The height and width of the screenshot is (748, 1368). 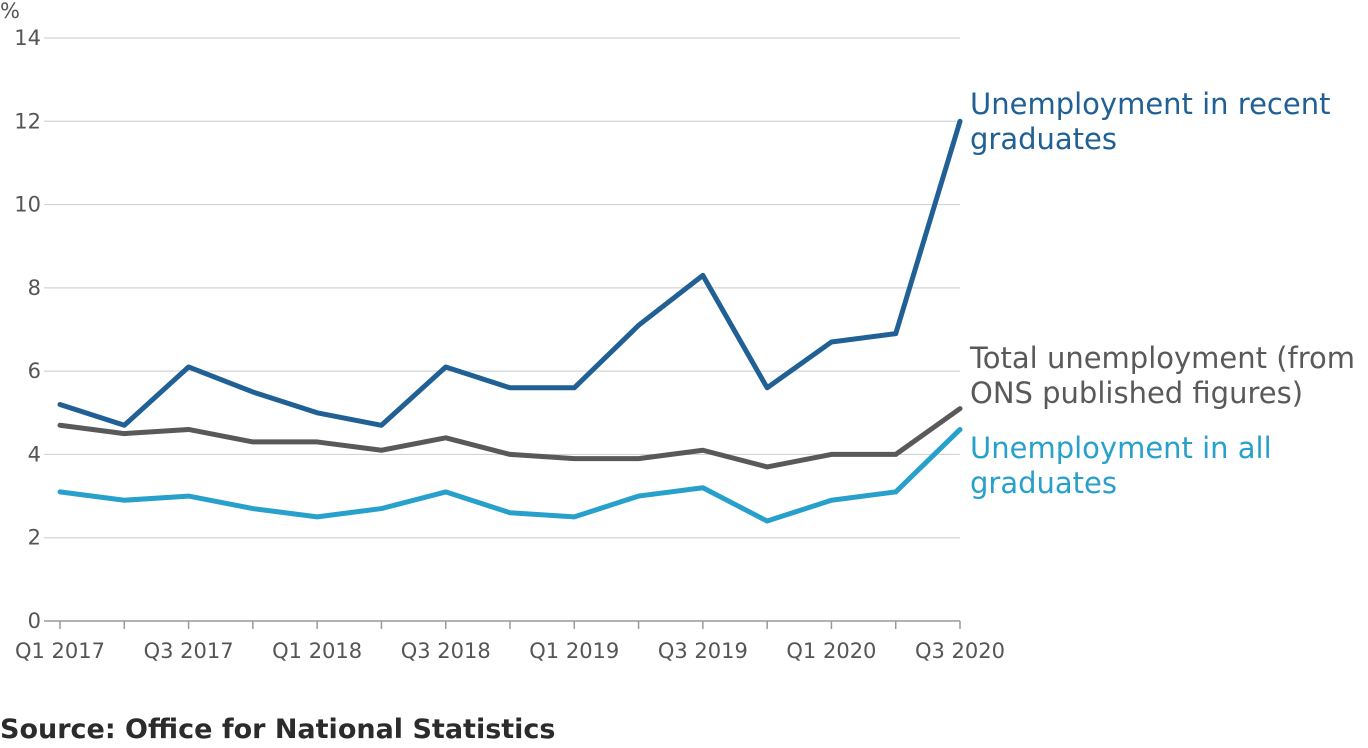 What do you see at coordinates (278, 729) in the screenshot?
I see `source-note: Source: Office for National Statistics` at bounding box center [278, 729].